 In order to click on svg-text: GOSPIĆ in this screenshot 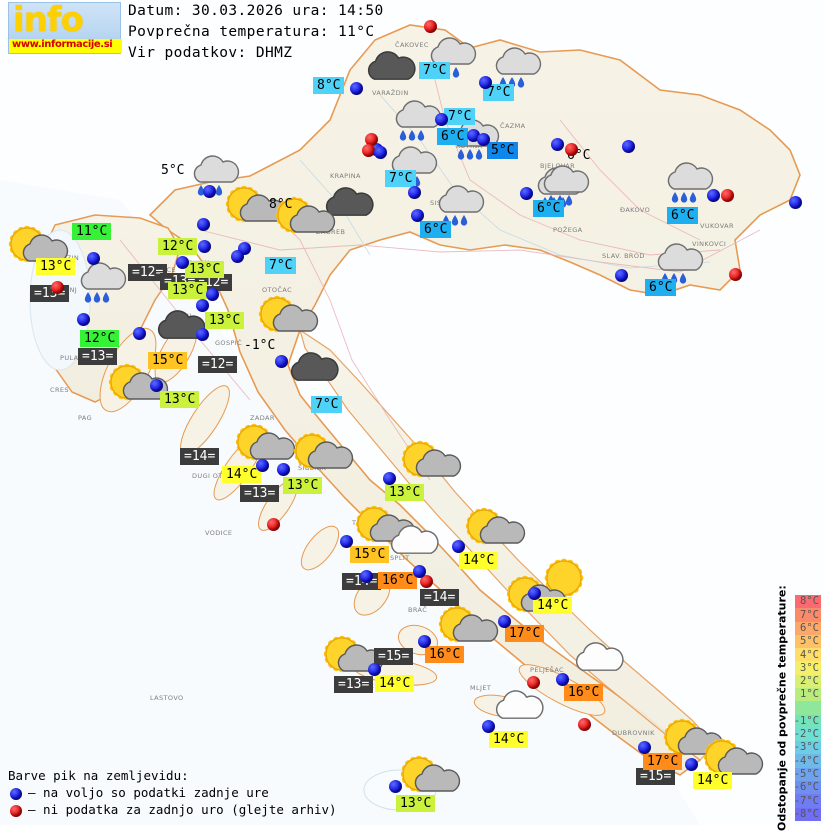, I will do `click(228, 342)`.